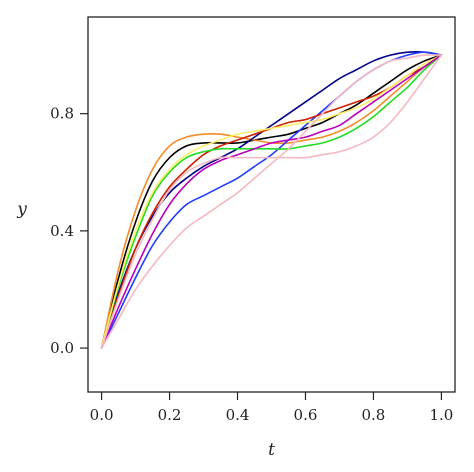  Describe the element at coordinates (374, 415) in the screenshot. I see `x-tick-label: 0.8` at that location.